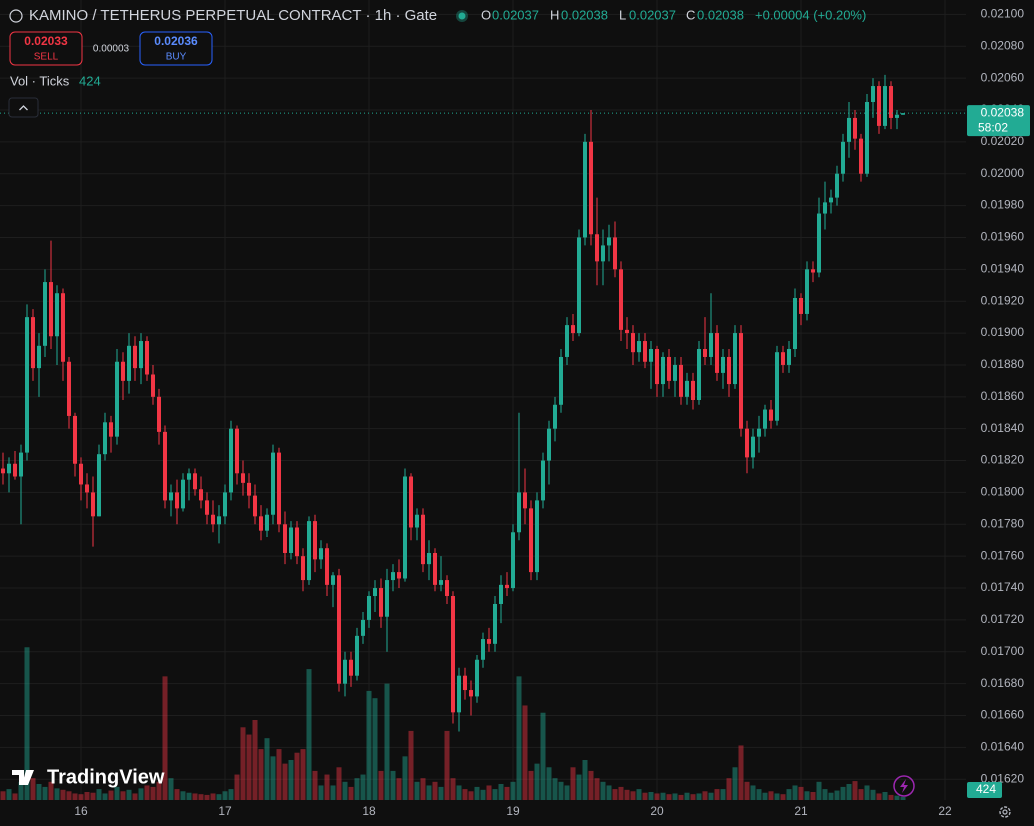 The image size is (1034, 826). Describe the element at coordinates (1003, 300) in the screenshot. I see `y-tick-label: 0.01920` at that location.